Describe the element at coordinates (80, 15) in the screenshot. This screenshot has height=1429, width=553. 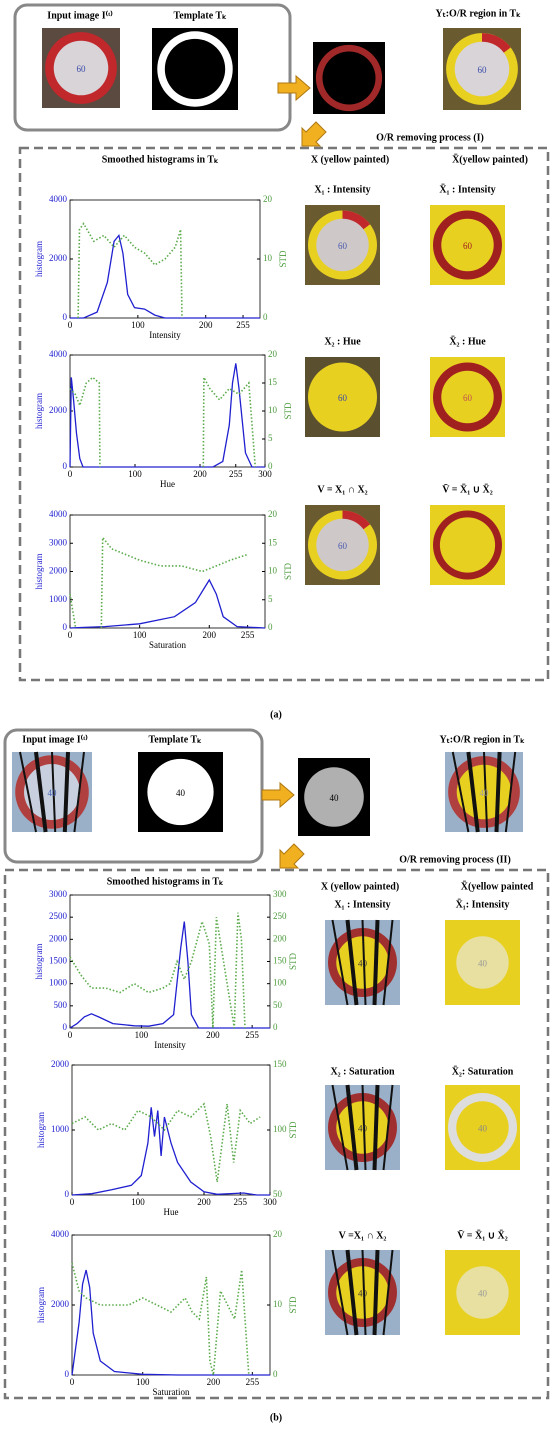
I see `input-label: Input image I⁽ᵗ⁾` at that location.